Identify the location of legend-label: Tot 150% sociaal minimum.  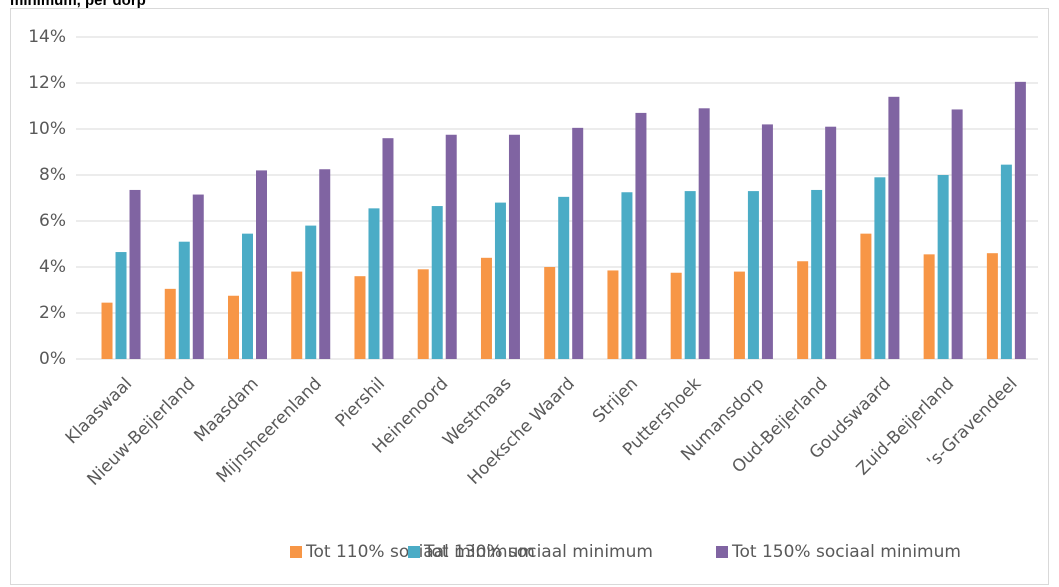
(846, 552).